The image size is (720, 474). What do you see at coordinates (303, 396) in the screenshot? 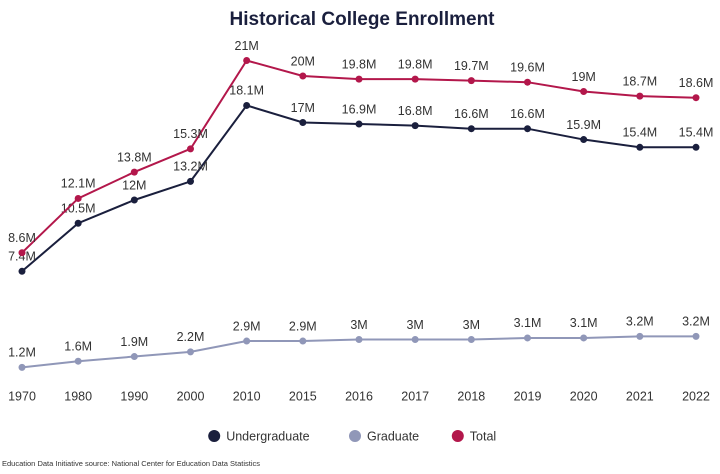
I see `x-tick-label: 2015` at bounding box center [303, 396].